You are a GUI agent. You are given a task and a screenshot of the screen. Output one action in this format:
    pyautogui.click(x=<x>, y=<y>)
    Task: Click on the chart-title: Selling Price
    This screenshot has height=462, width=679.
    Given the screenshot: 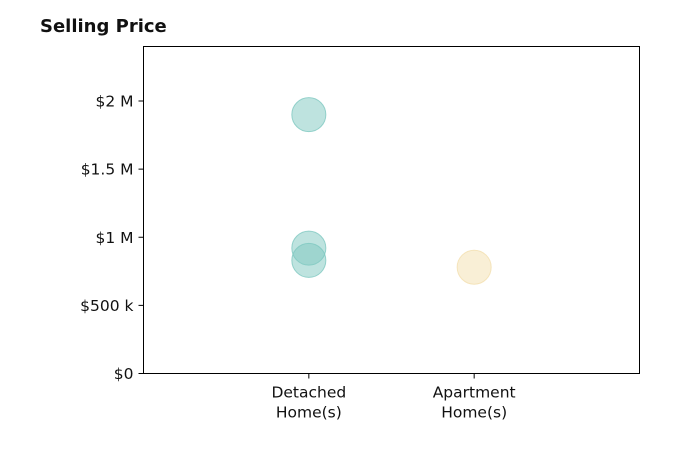 What is the action you would take?
    pyautogui.click(x=103, y=26)
    